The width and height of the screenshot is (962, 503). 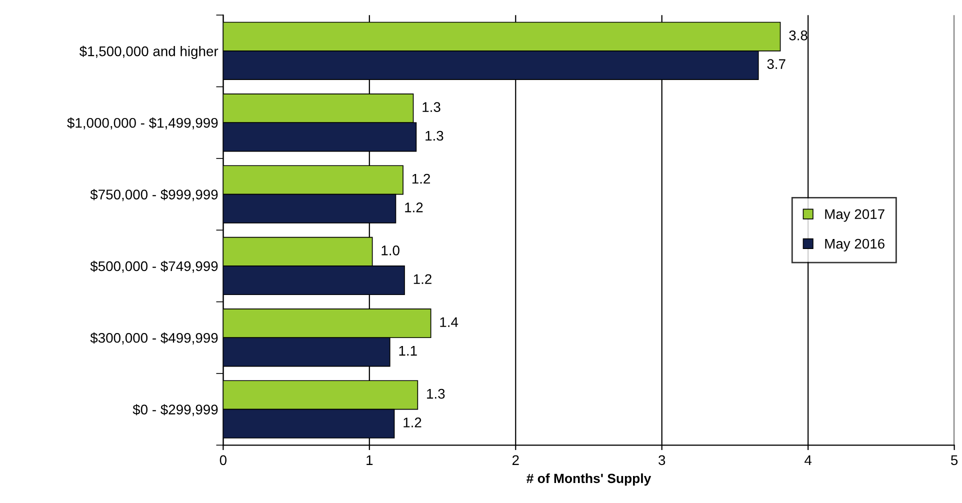 What do you see at coordinates (142, 123) in the screenshot?
I see `y-tick-label: $1,000,000 - $1,499,999` at bounding box center [142, 123].